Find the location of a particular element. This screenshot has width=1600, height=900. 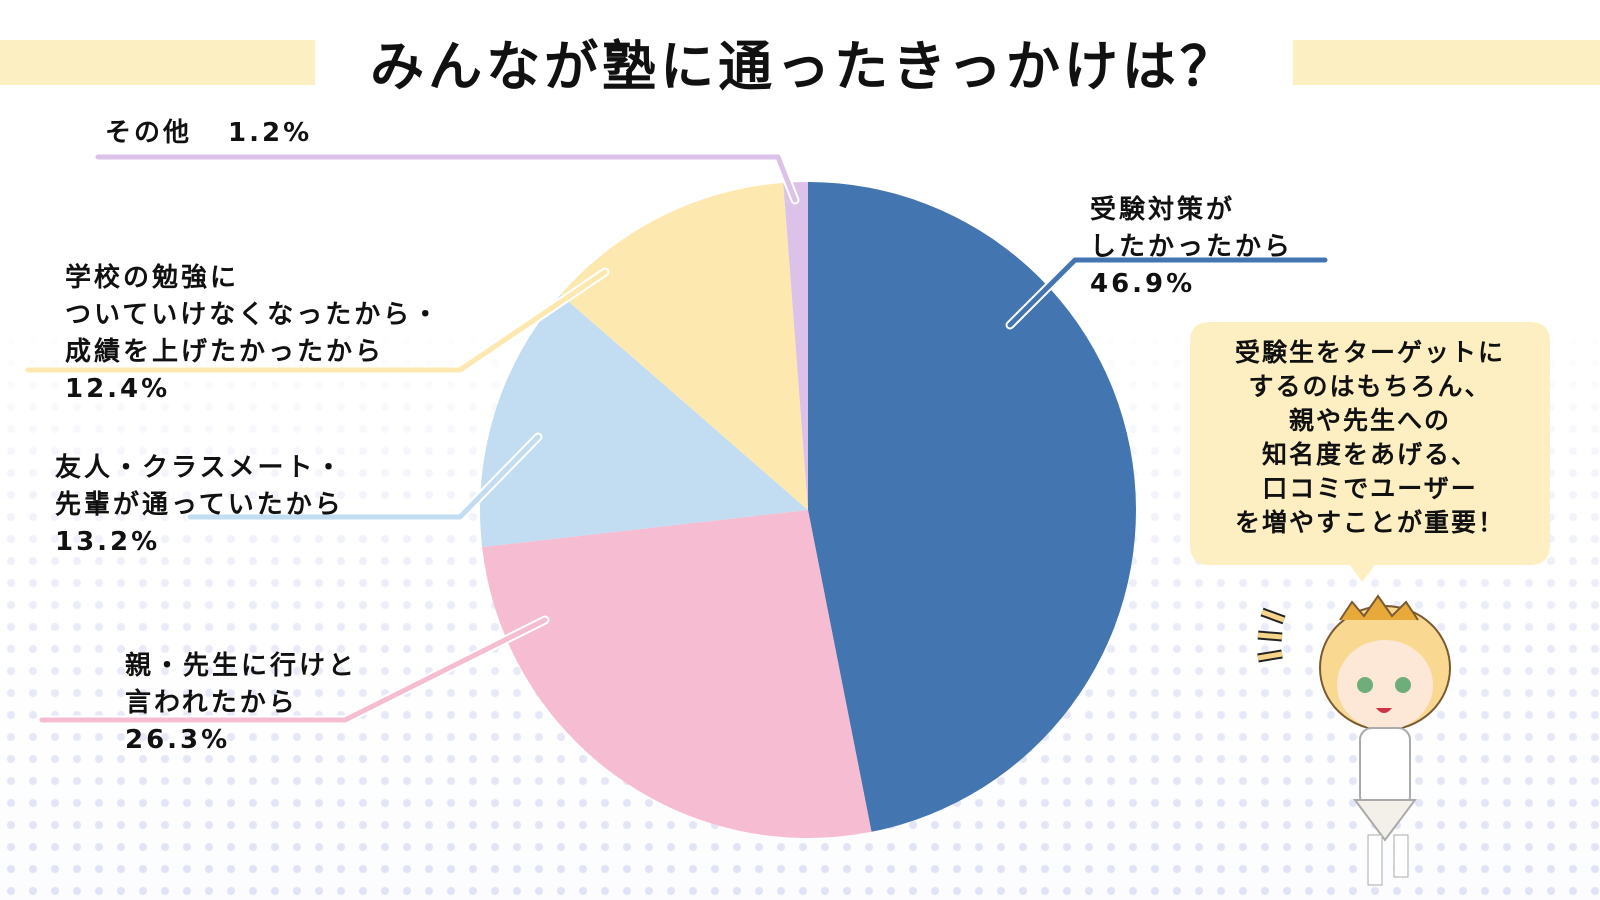

value-label: 12.4% is located at coordinates (118, 389).